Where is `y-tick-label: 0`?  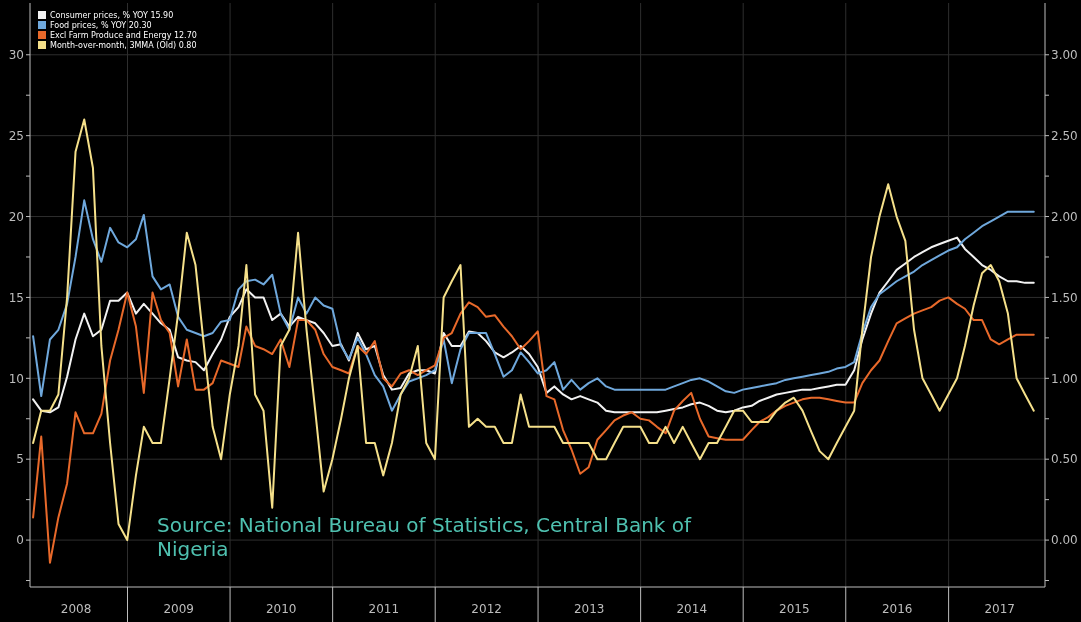 y-tick-label: 0 is located at coordinates (20, 540).